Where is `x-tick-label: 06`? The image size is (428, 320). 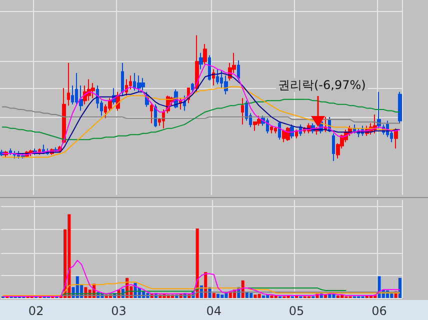 x-tick-label: 06 is located at coordinates (379, 311).